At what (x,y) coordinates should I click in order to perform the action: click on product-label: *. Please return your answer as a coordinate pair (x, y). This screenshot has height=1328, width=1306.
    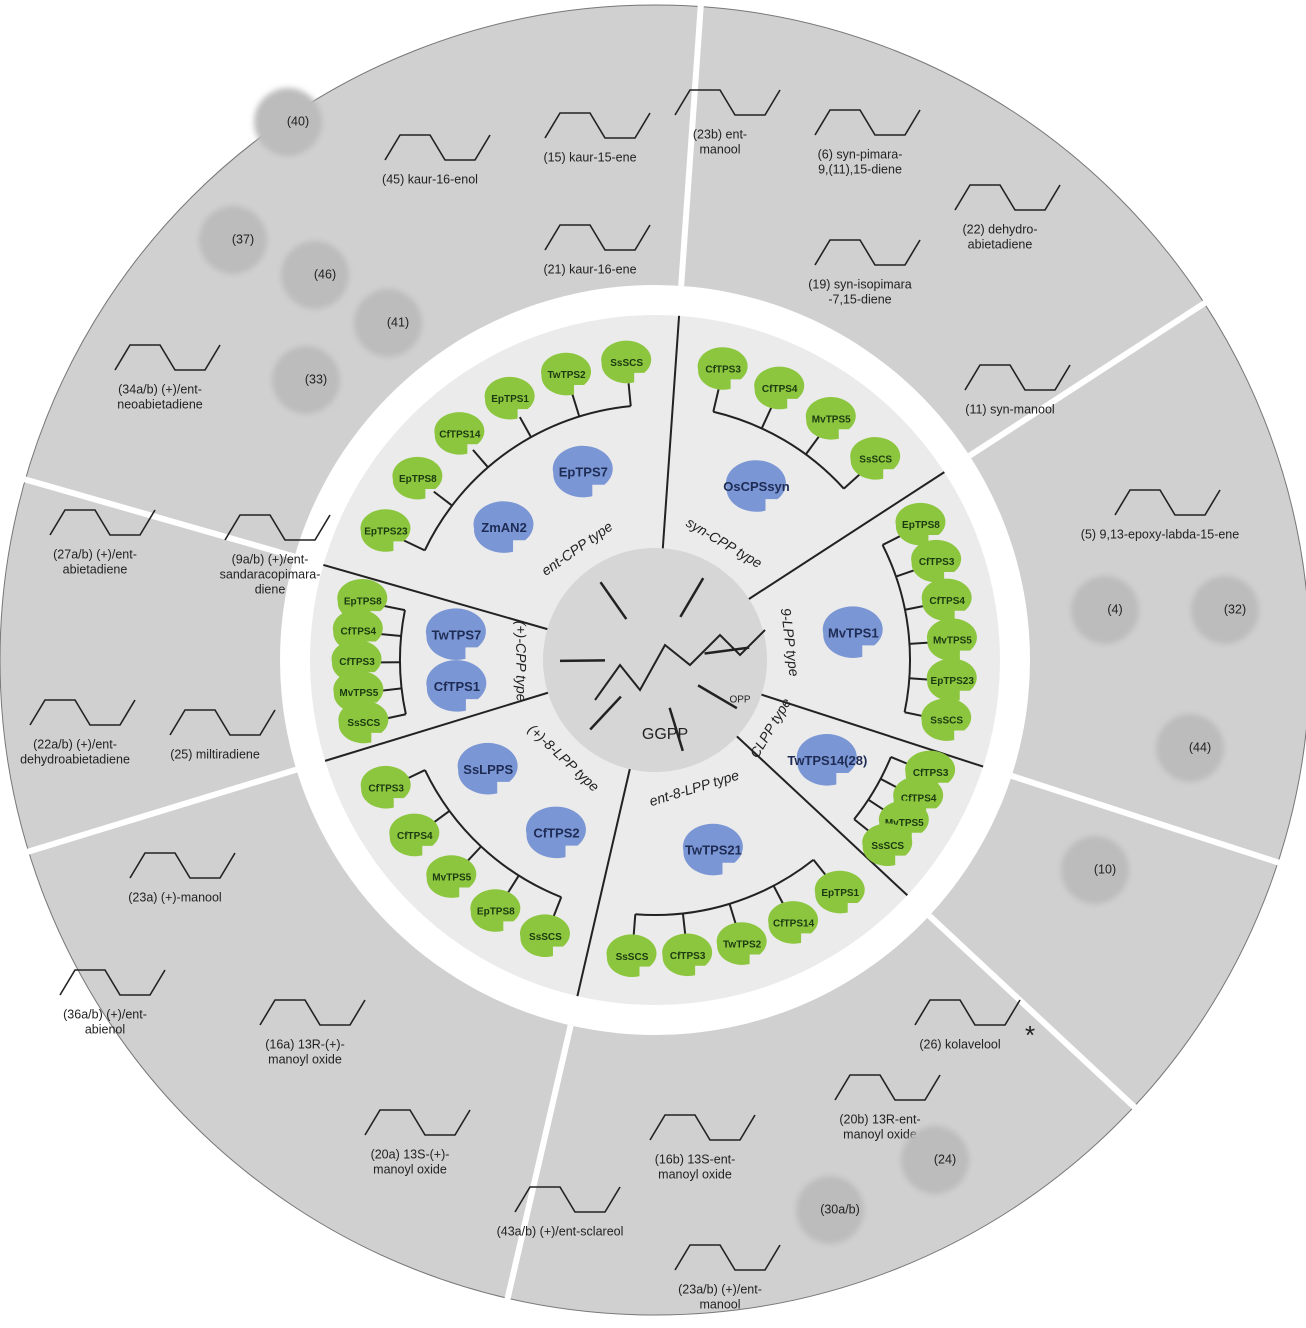
    Looking at the image, I should click on (1030, 1035).